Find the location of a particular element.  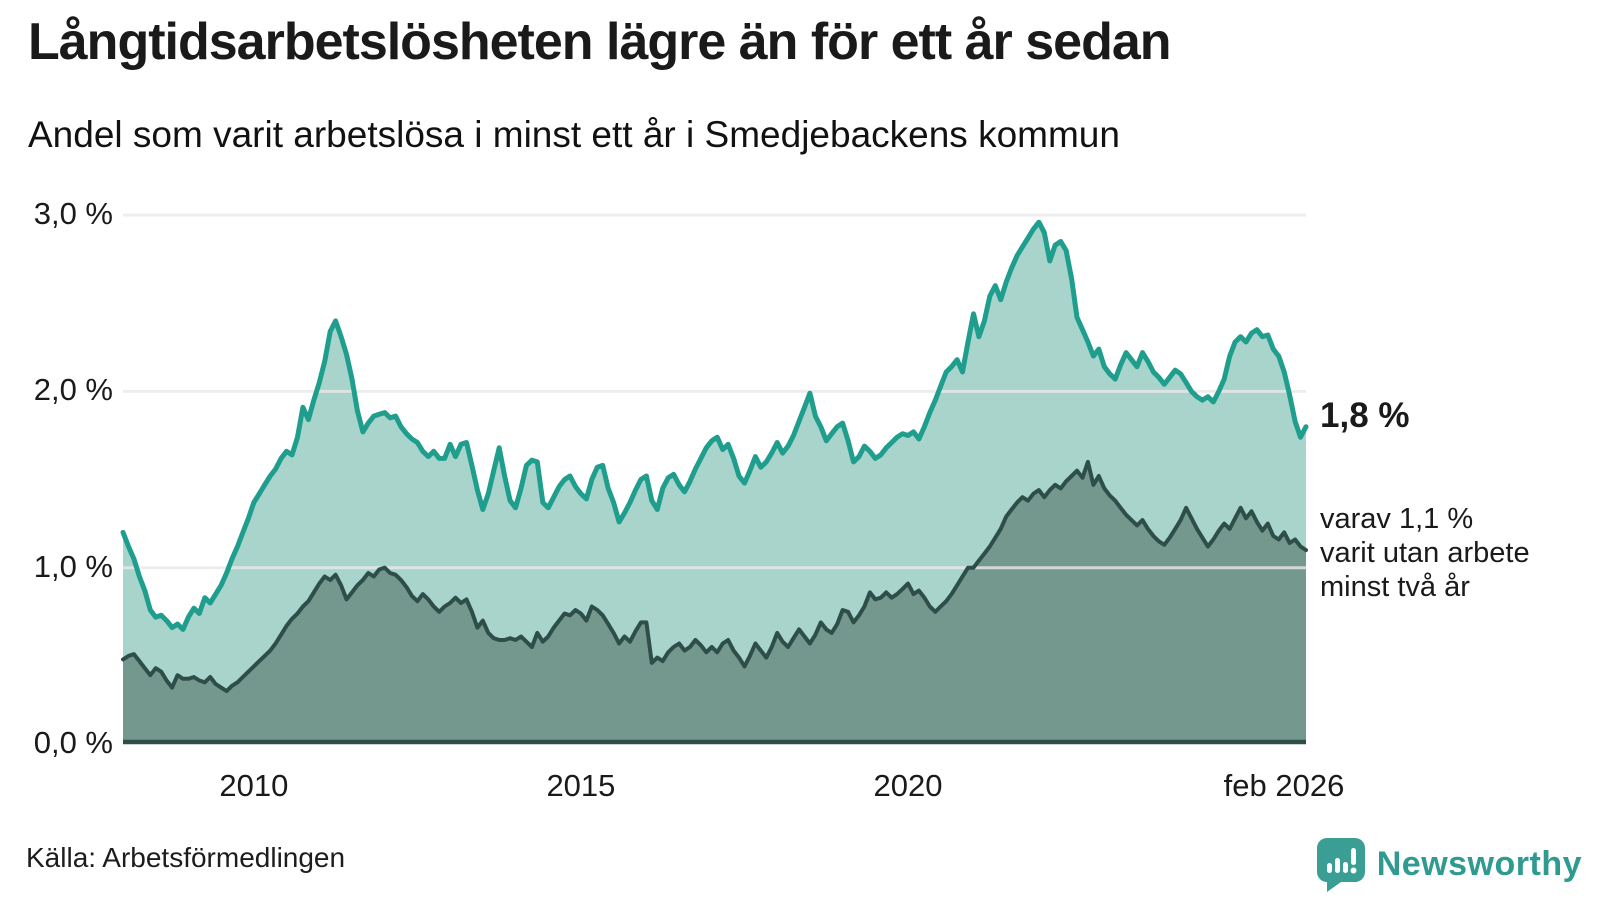

y-tick-label: 0,0 % is located at coordinates (73, 742).